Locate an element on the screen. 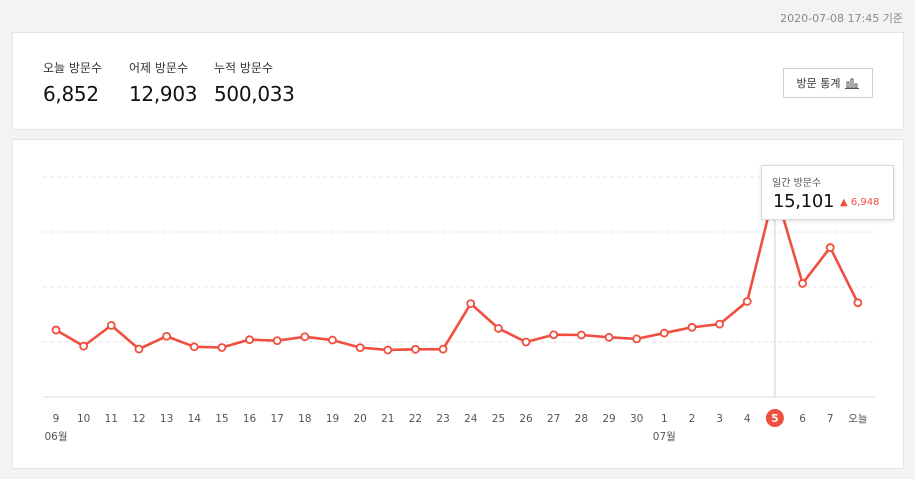  x-tick-label: 17 is located at coordinates (277, 419).